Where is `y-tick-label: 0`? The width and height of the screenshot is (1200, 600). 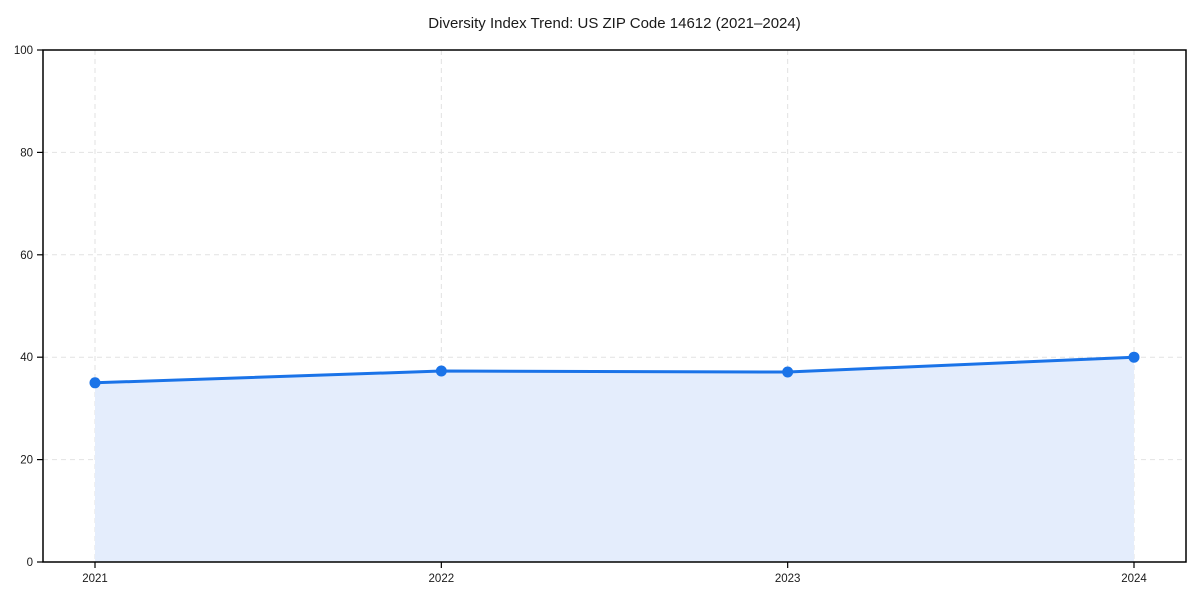 y-tick-label: 0 is located at coordinates (30, 563).